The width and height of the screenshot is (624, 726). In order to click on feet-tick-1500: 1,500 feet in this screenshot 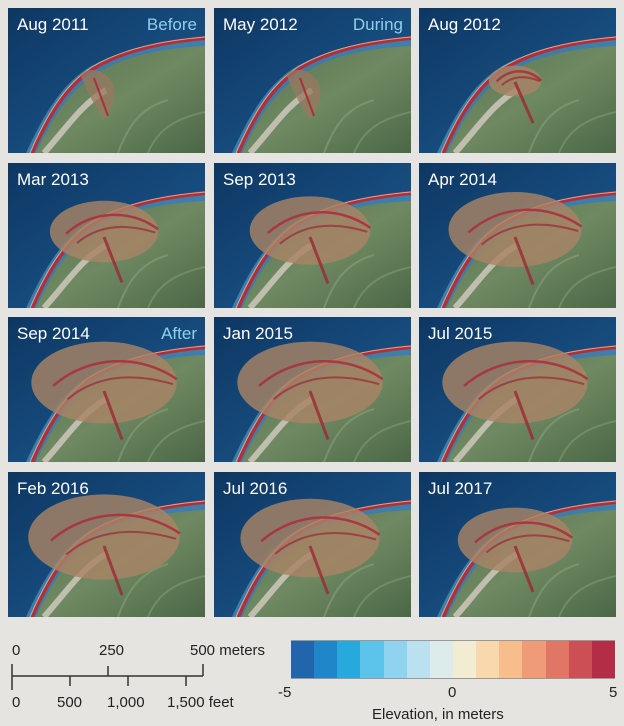, I will do `click(200, 702)`.